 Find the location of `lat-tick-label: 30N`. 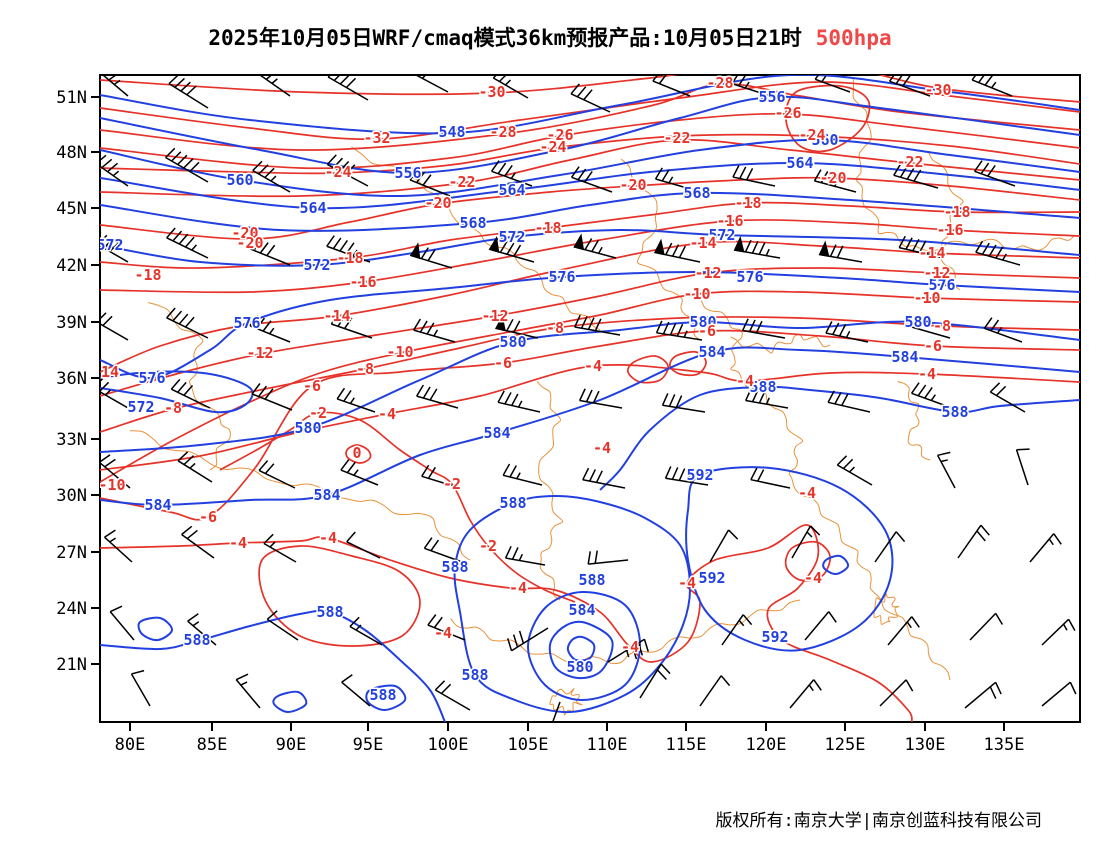

lat-tick-label: 30N is located at coordinates (71, 496).